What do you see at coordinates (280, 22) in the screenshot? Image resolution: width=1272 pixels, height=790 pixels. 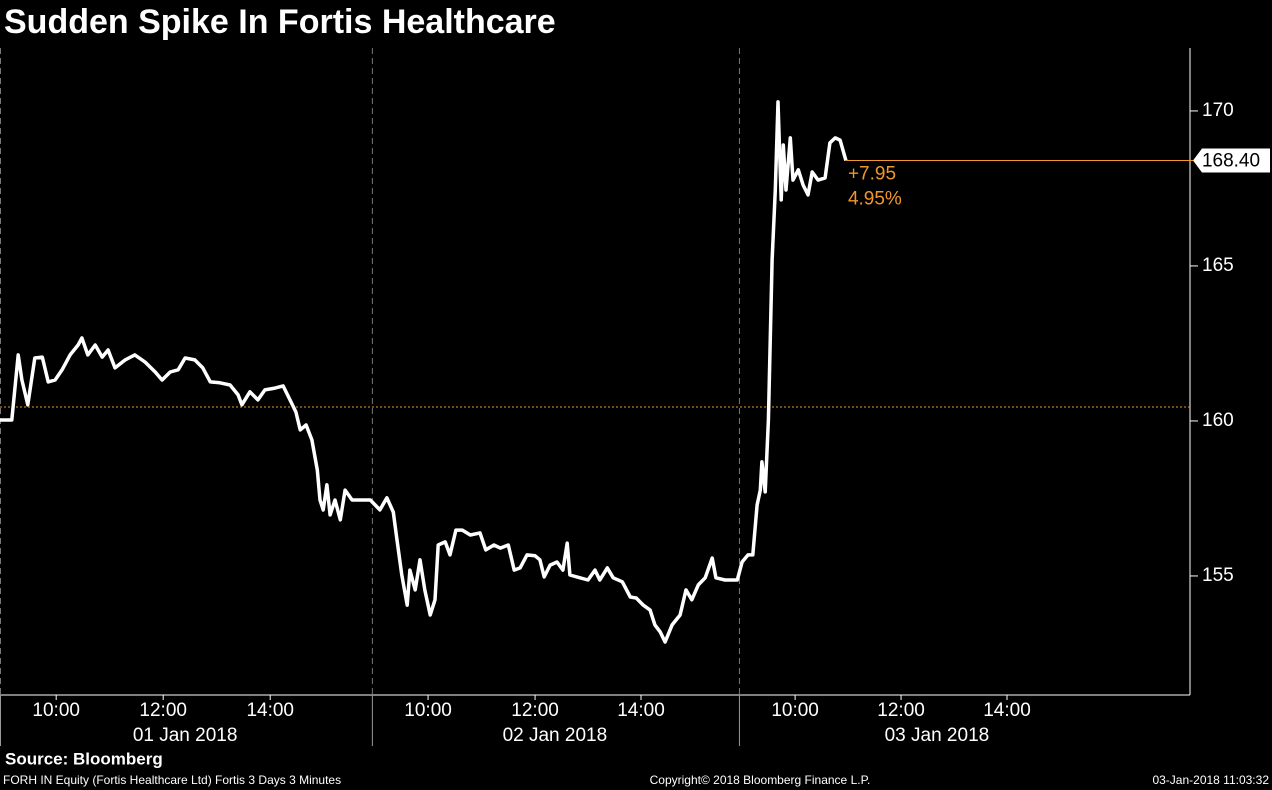 I see `chart-title: Sudden Spike In Fortis Healthcare` at bounding box center [280, 22].